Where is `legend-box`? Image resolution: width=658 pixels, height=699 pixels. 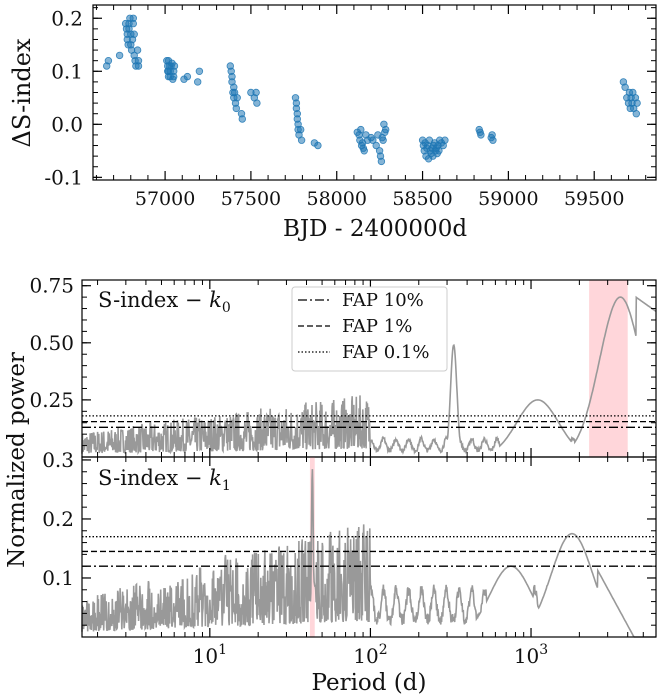 legend-box is located at coordinates (369, 329).